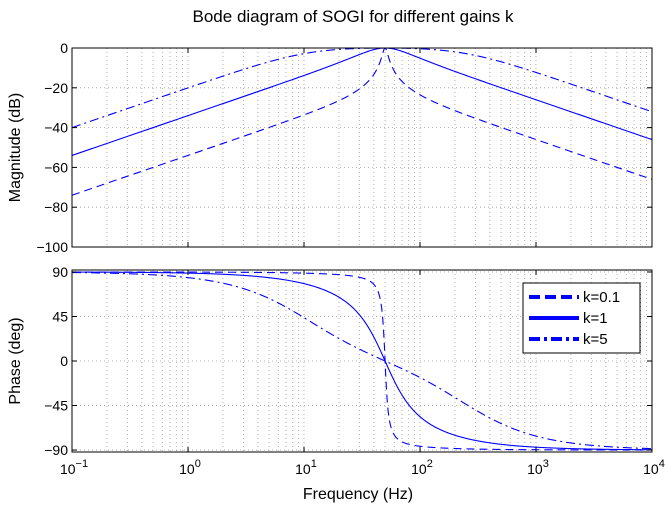  What do you see at coordinates (56, 167) in the screenshot?
I see `y-tick-label: −60` at bounding box center [56, 167].